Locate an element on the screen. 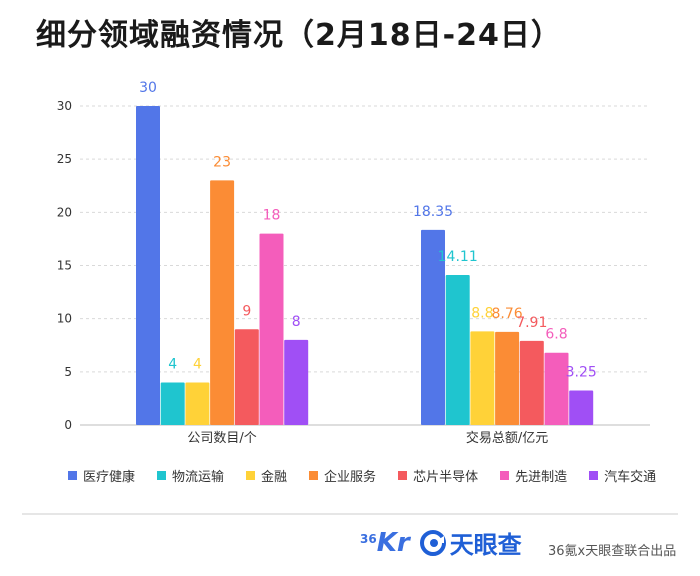  legend-item: 金融 is located at coordinates (266, 475).